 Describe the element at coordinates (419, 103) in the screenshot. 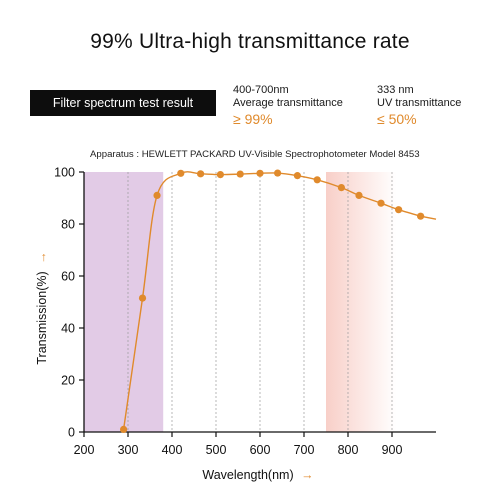

I see `spec-uv-label: UV transmittance` at that location.